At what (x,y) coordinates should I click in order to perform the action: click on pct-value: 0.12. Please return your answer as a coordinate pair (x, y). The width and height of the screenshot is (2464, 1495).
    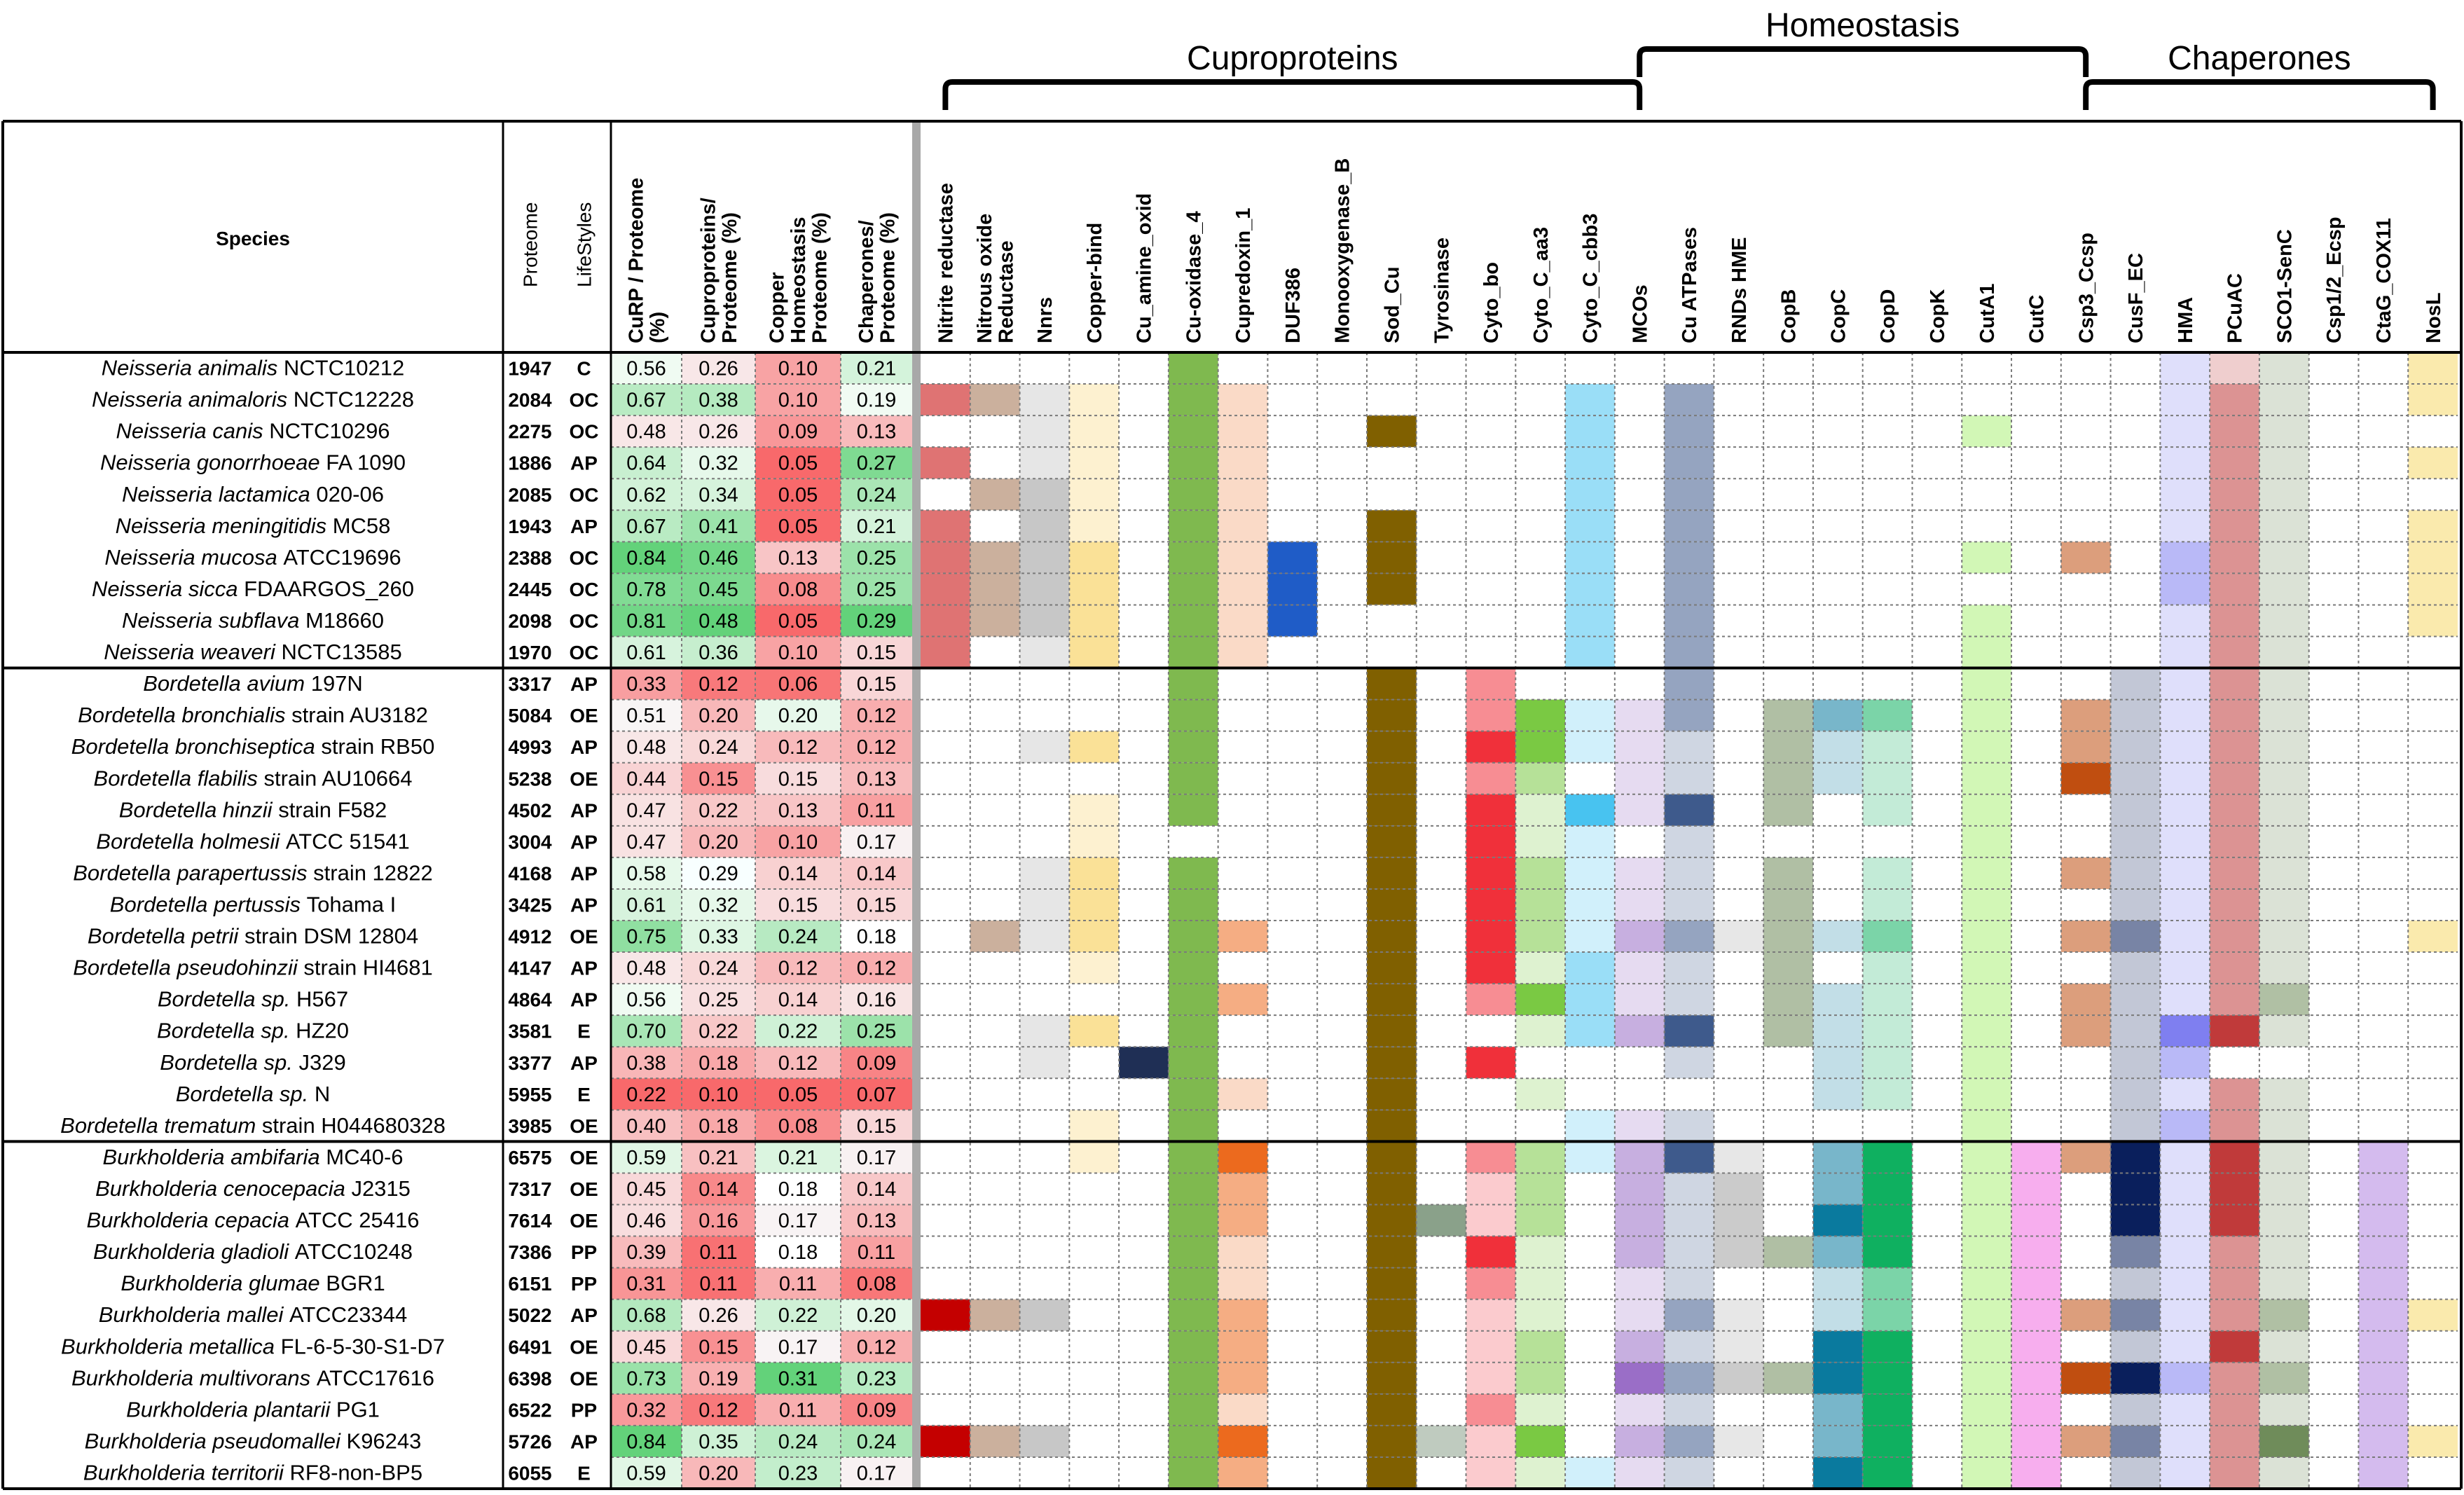
    Looking at the image, I should click on (798, 747).